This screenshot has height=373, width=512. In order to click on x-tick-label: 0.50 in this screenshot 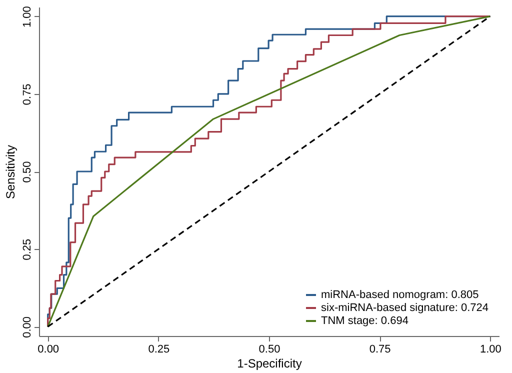, I will do `click(269, 350)`.